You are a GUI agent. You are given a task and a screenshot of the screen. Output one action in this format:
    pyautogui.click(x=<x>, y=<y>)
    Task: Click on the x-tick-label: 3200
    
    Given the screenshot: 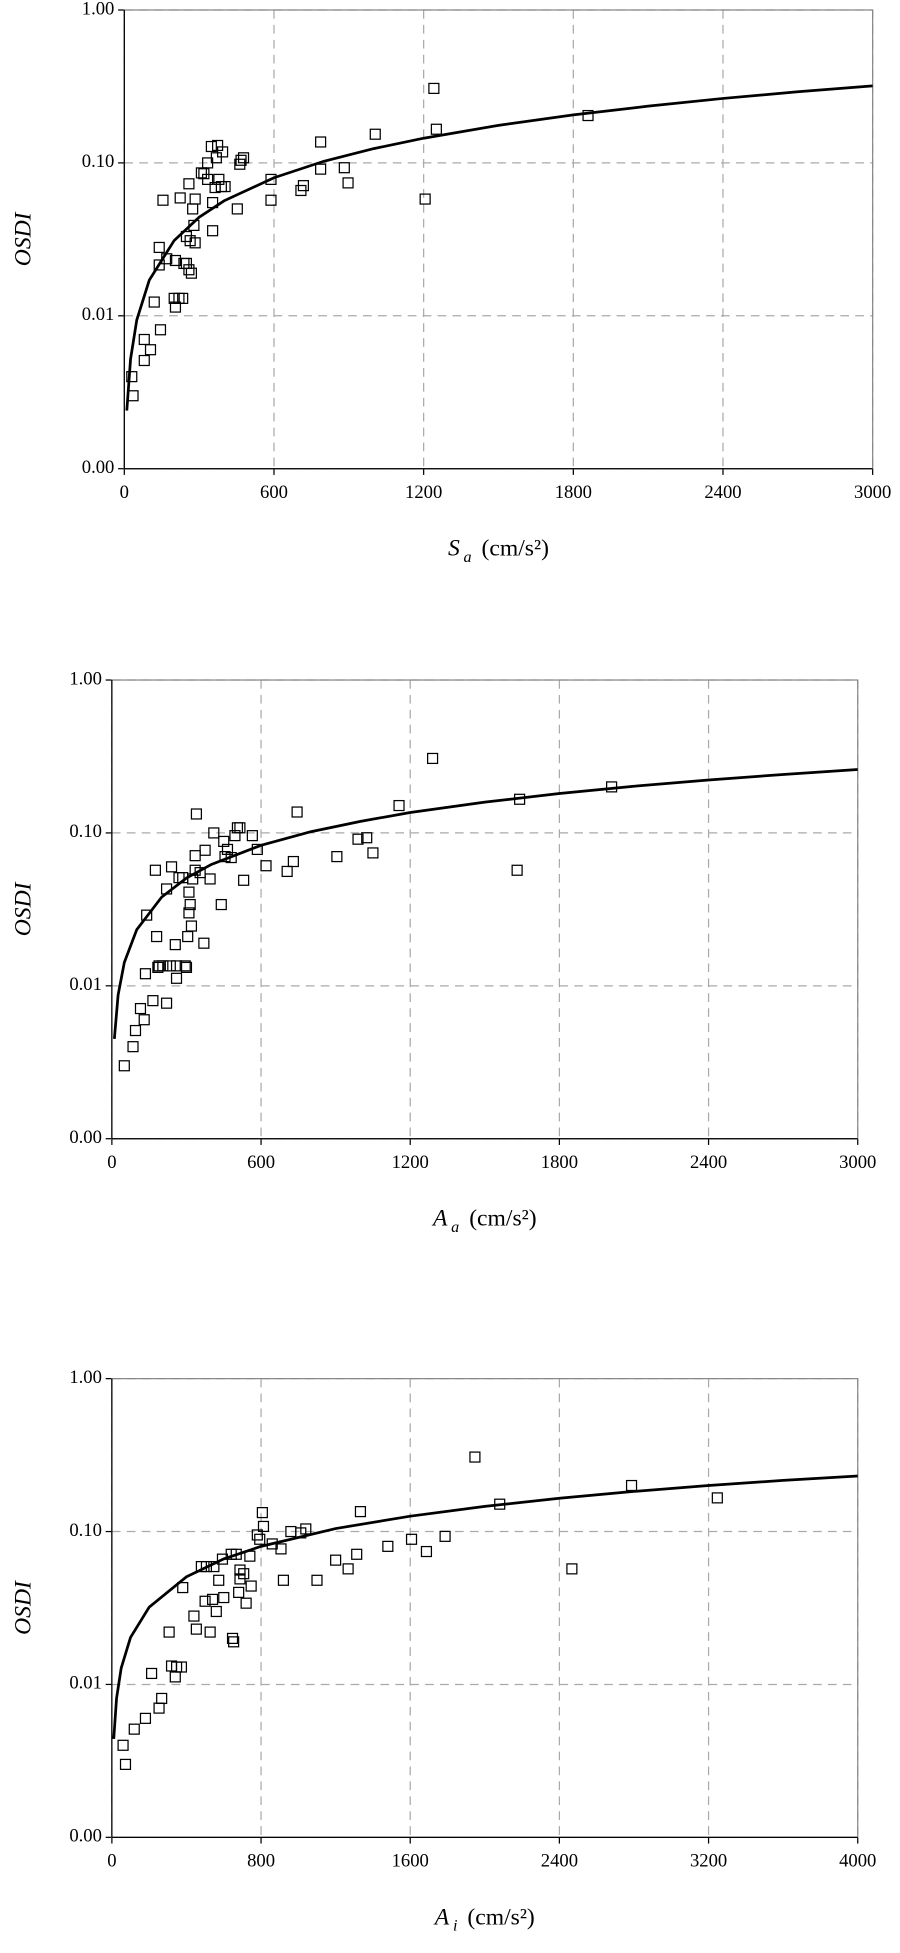 What is the action you would take?
    pyautogui.click(x=708, y=1860)
    